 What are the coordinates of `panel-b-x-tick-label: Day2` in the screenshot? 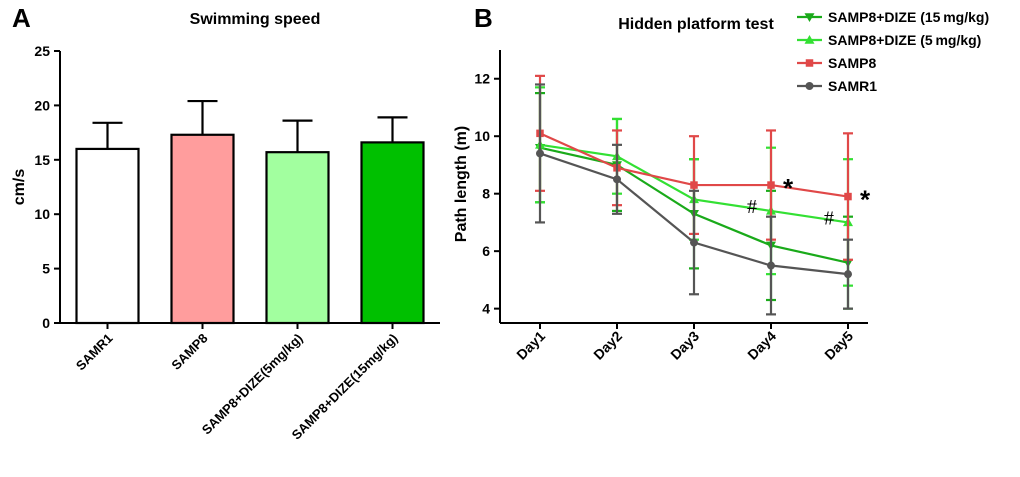 It's located at (607, 345).